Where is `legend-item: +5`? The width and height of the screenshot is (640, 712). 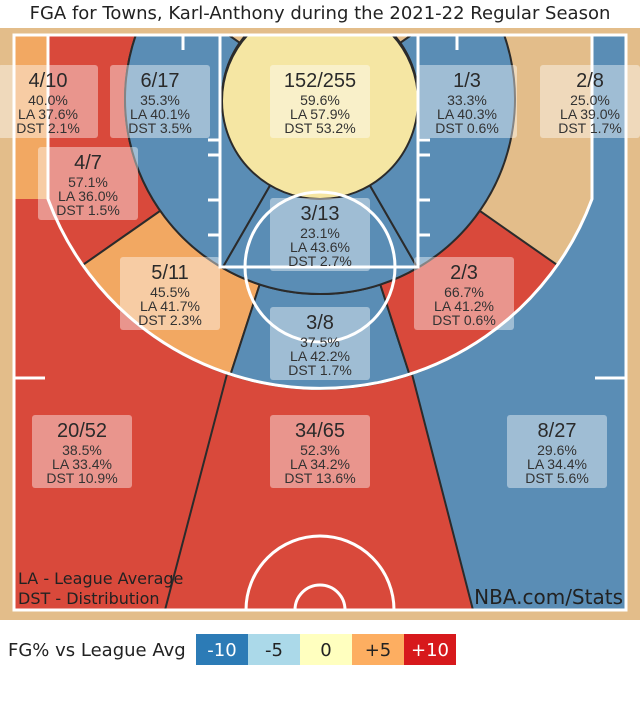 legend-item: +5 is located at coordinates (378, 649).